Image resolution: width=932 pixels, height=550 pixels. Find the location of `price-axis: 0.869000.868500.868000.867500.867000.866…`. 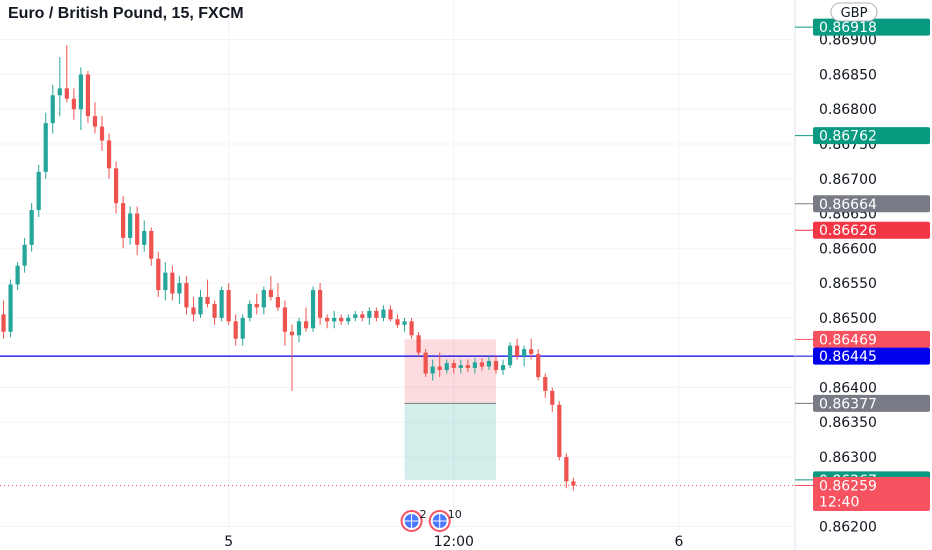

price-axis: 0.869000.868500.868000.867500.867000.866… is located at coordinates (848, 284).